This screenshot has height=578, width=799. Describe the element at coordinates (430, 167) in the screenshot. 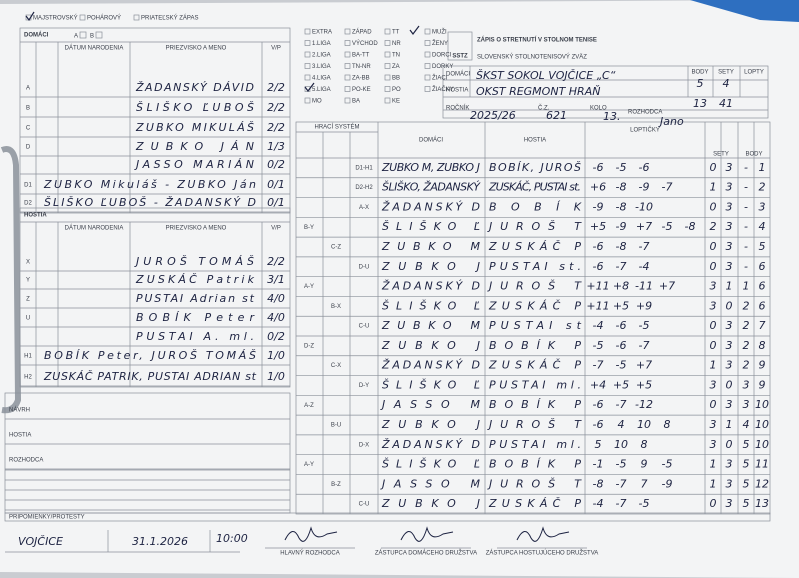

I see `home-player: ZUBKO M, ZUBKO J` at that location.